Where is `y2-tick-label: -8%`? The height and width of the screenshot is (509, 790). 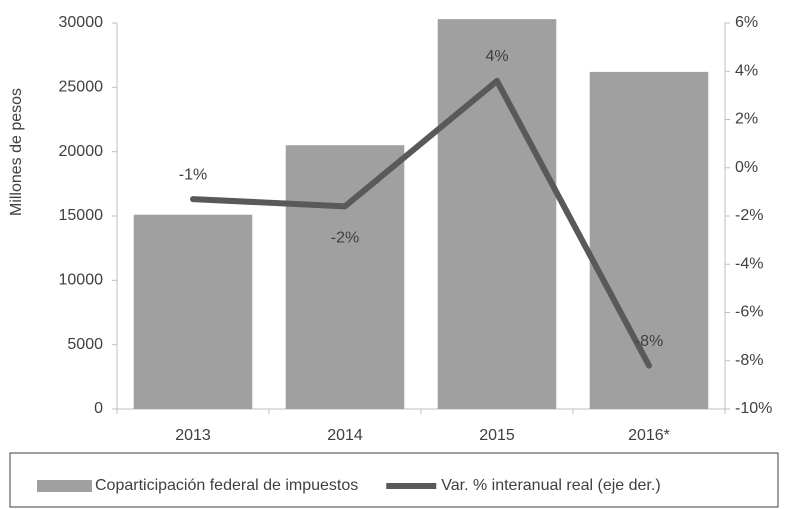
y2-tick-label: -8% is located at coordinates (749, 360).